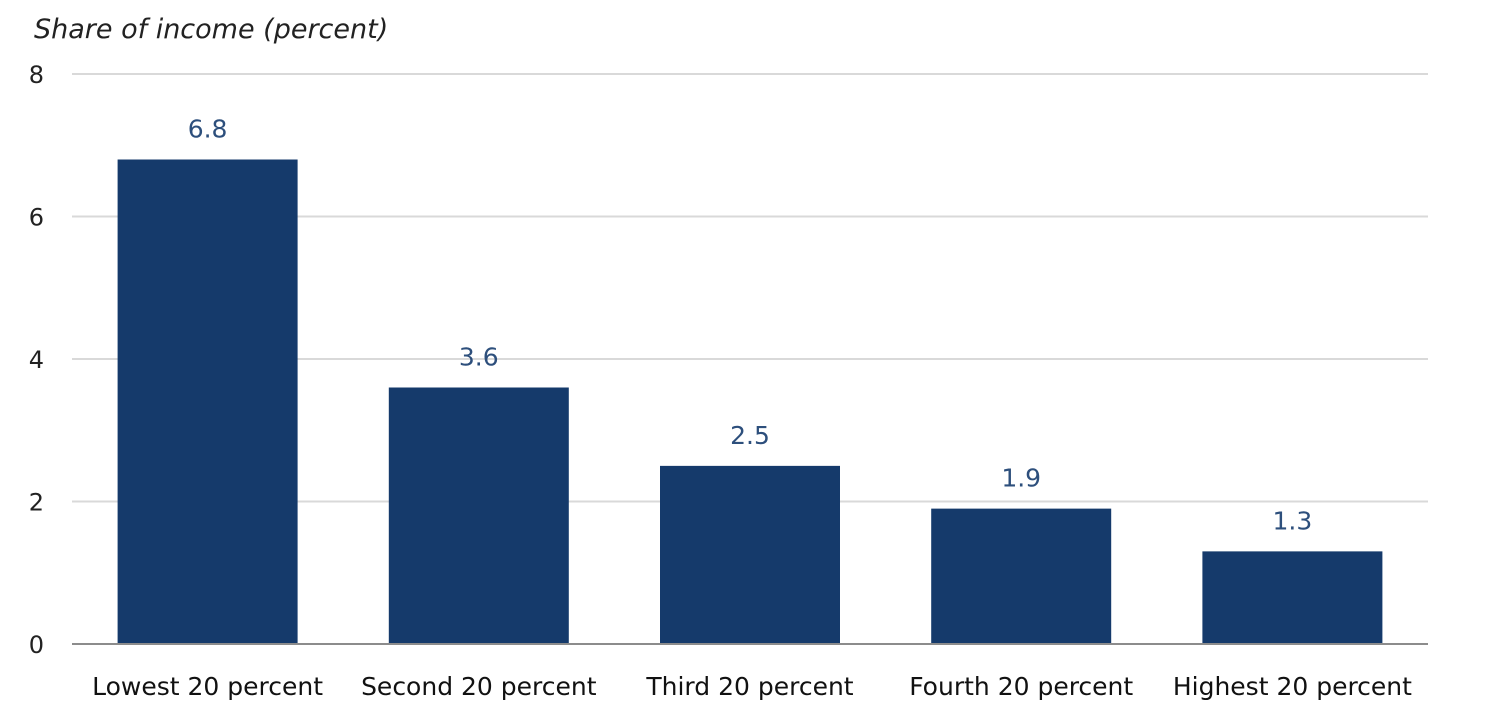 Image resolution: width=1500 pixels, height=721 pixels. What do you see at coordinates (479, 357) in the screenshot?
I see `data-label: 3.6` at bounding box center [479, 357].